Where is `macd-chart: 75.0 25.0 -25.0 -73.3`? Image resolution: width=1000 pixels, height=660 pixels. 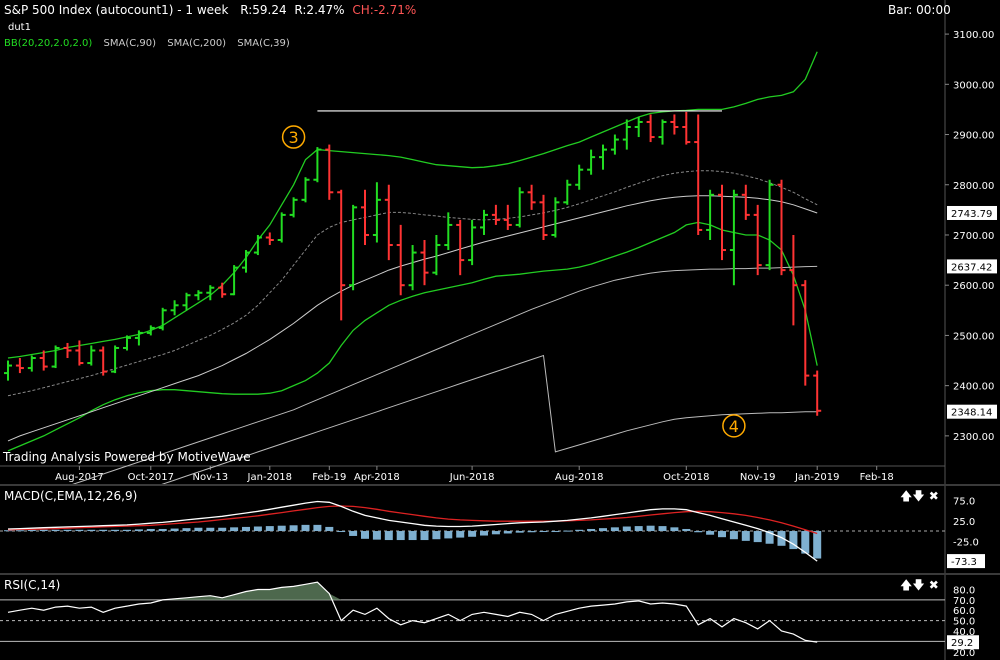 macd-chart: 75.0 25.0 -25.0 -73.3 is located at coordinates (500, 529).